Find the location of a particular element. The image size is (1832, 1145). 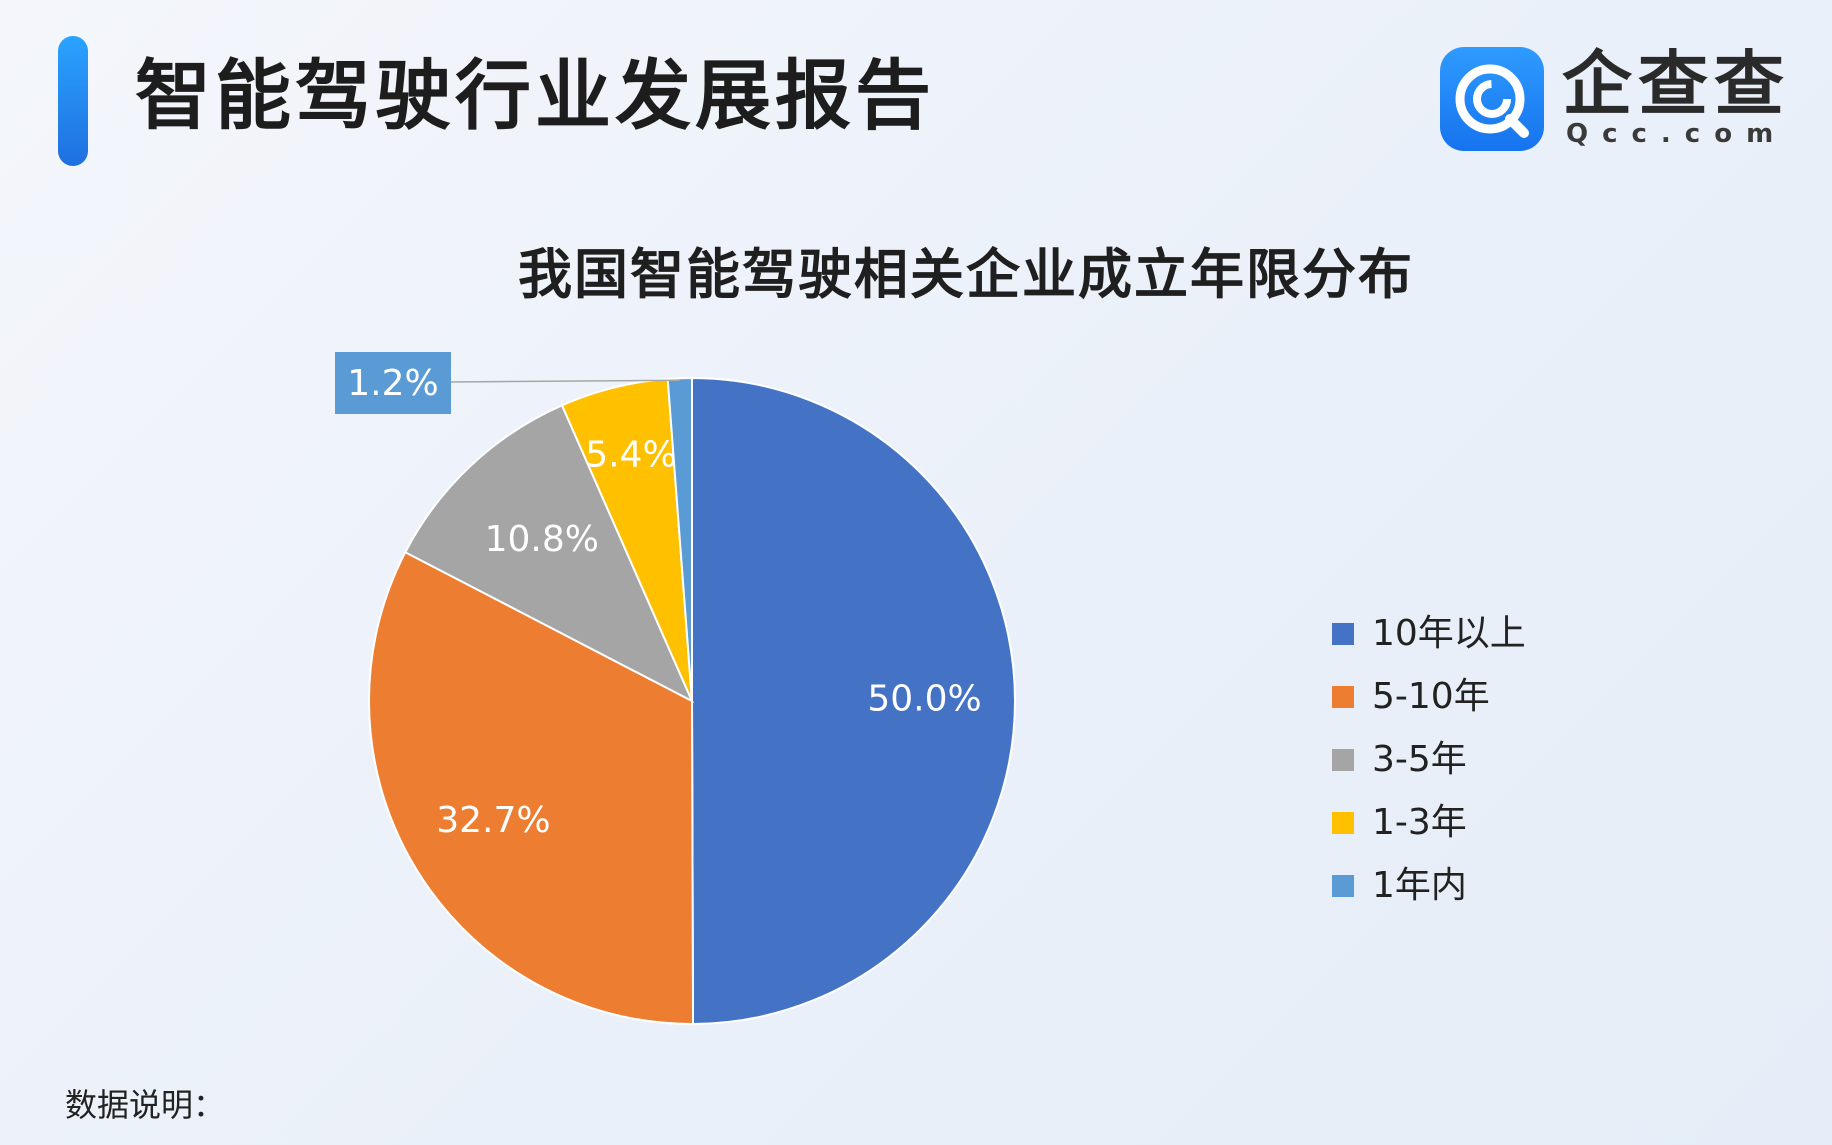

legend-item: 1-3年 is located at coordinates (1429, 822).